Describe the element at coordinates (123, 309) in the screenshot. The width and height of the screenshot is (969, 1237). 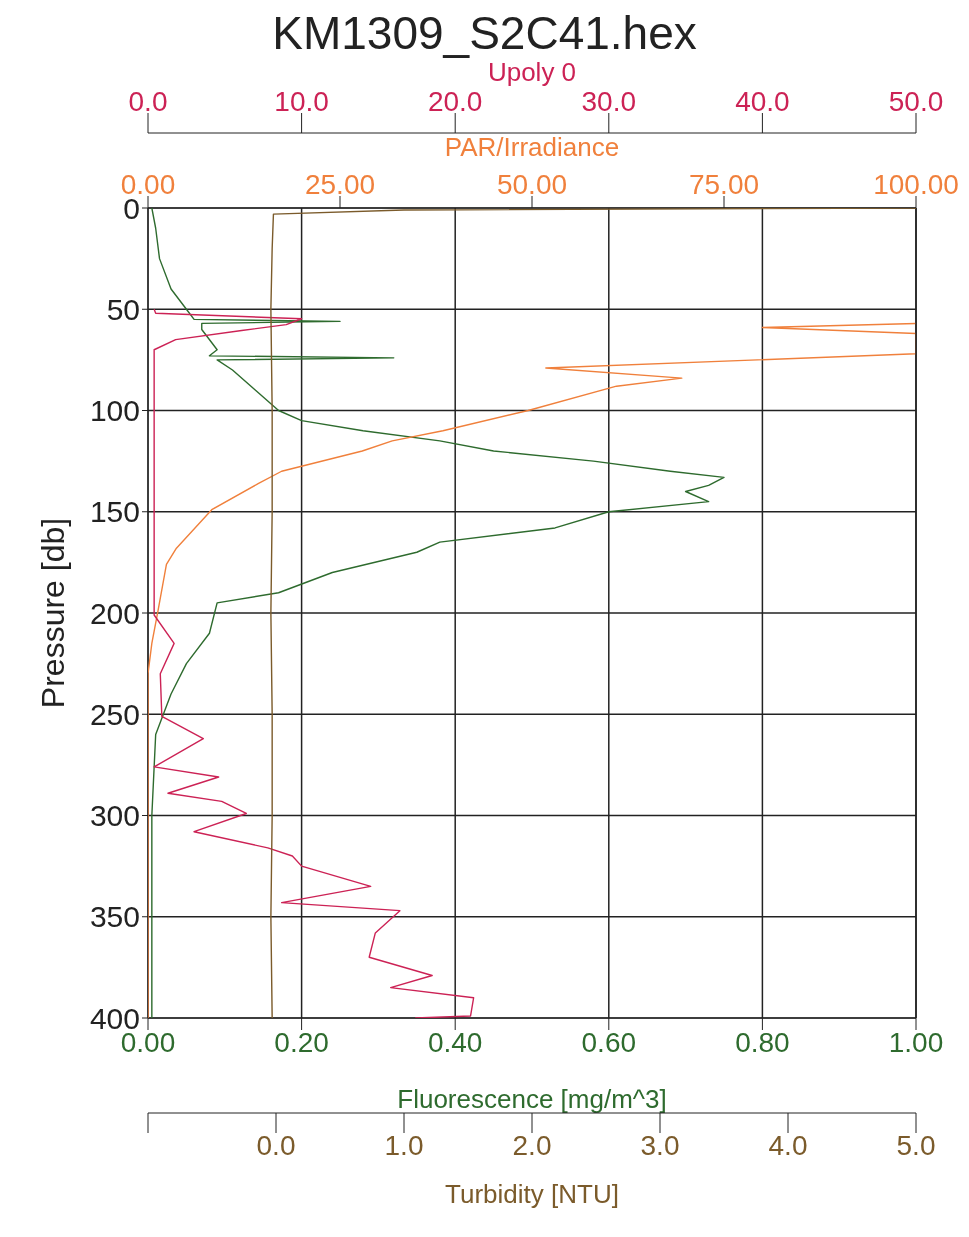
I see `y-tick-label: 50` at that location.